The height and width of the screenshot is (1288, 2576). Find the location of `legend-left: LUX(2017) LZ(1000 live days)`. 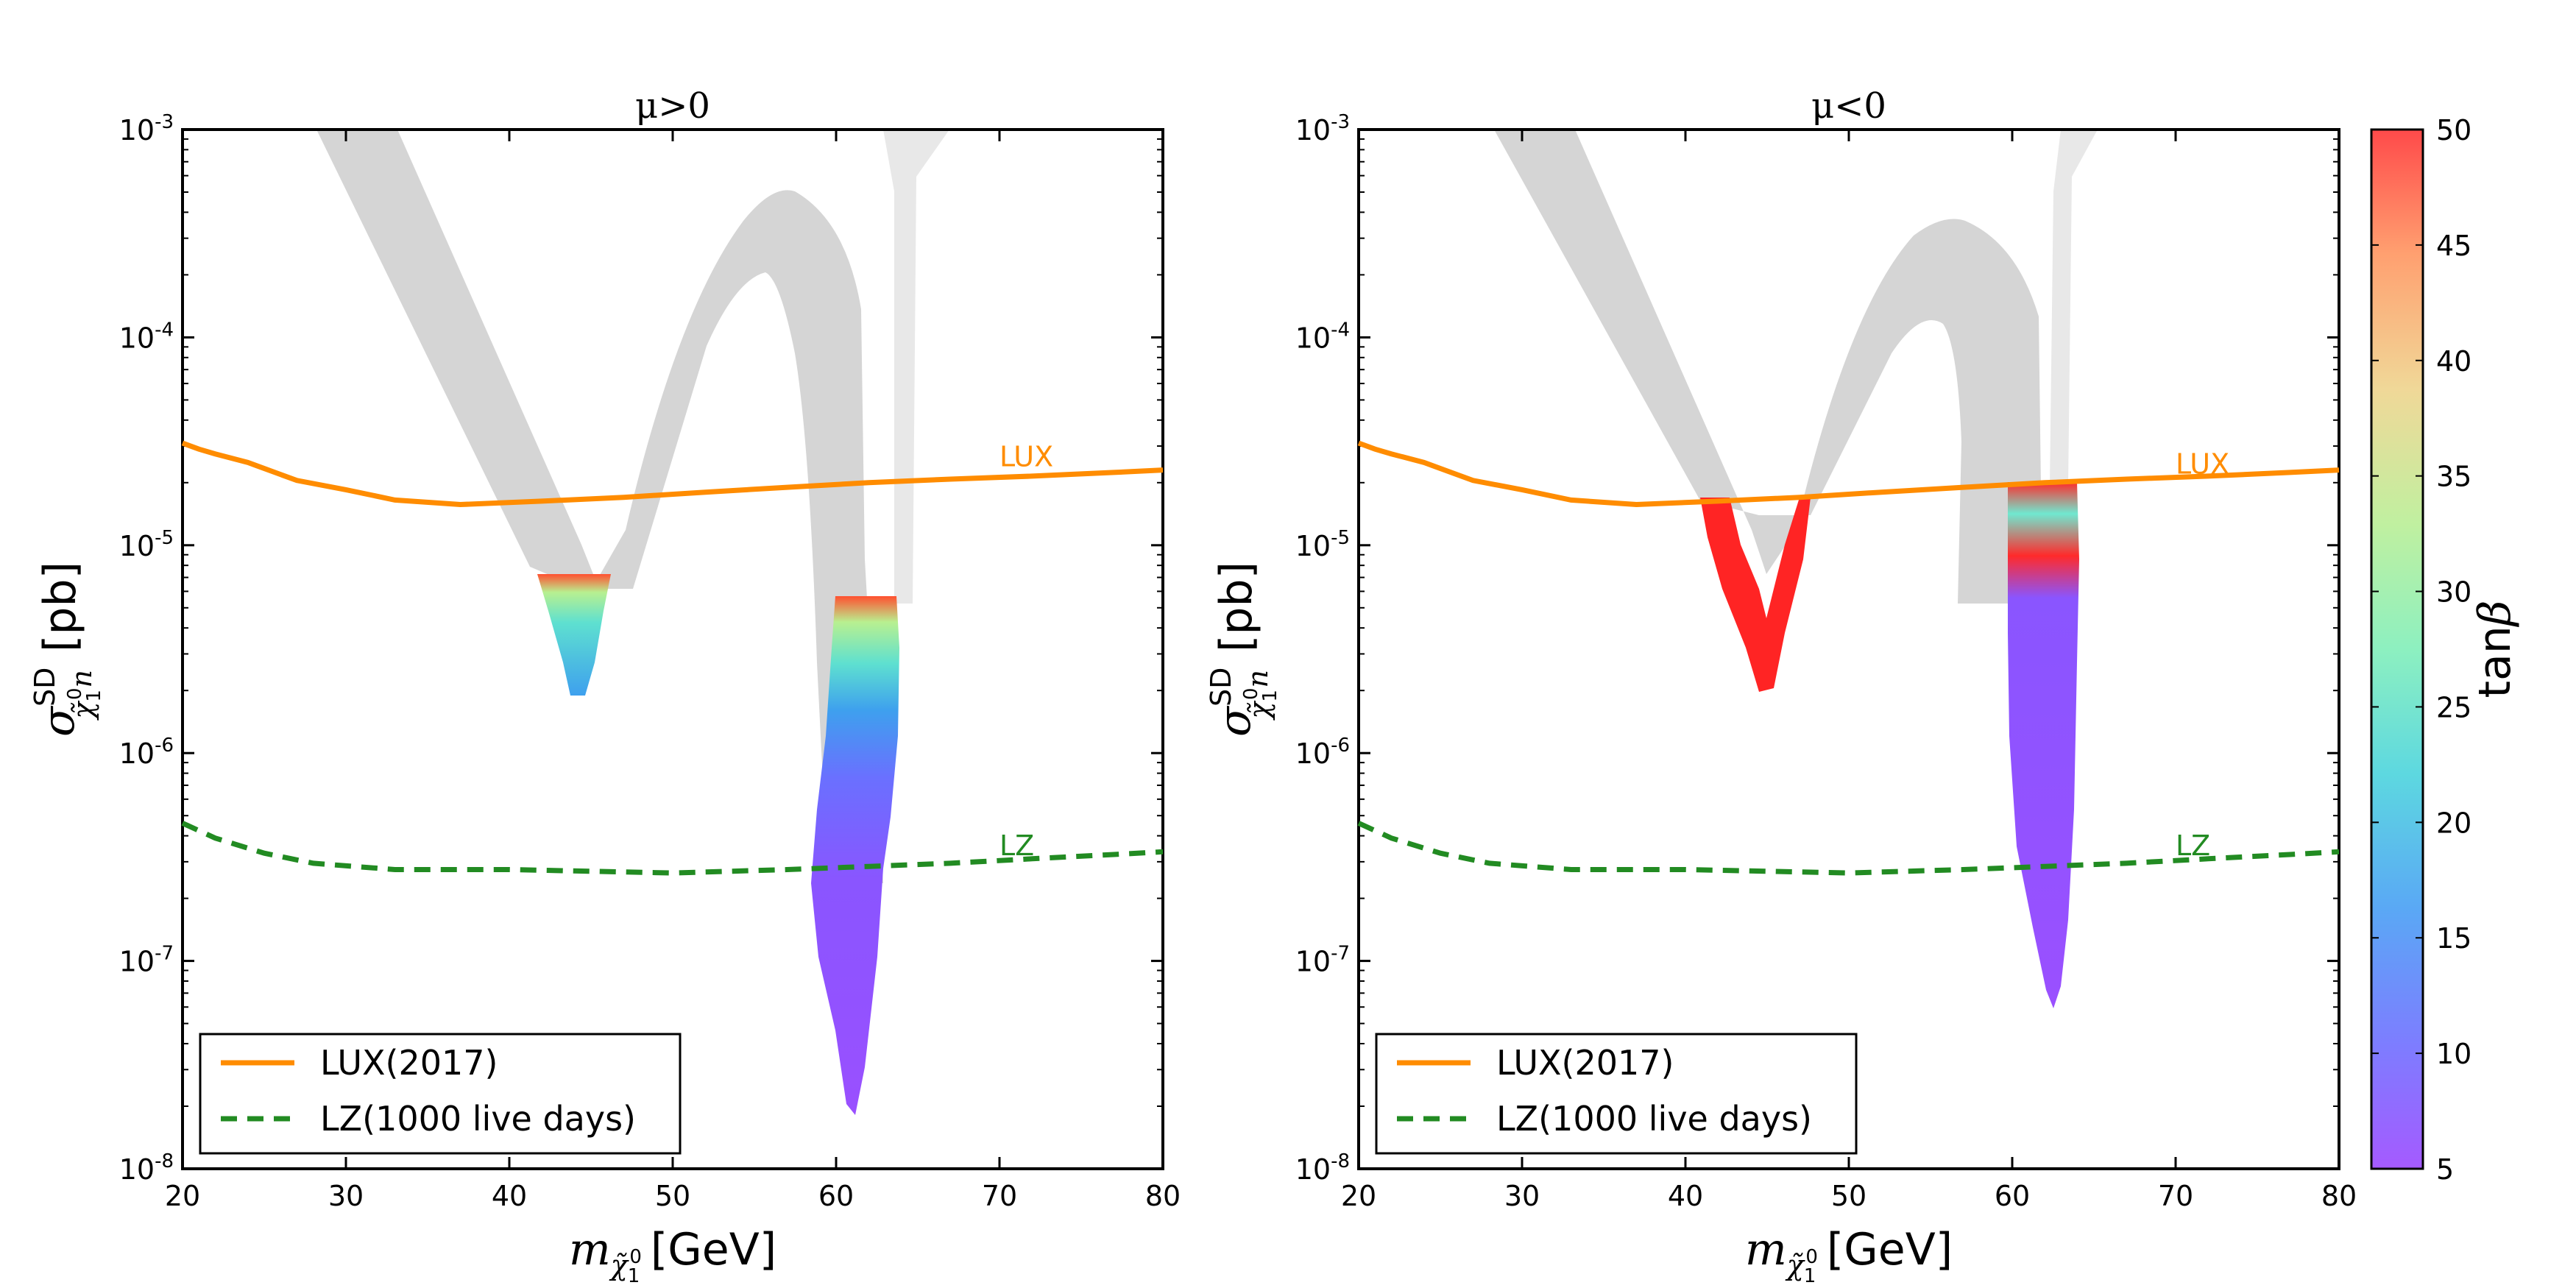

legend-left: LUX(2017) LZ(1000 live days) is located at coordinates (441, 1094).